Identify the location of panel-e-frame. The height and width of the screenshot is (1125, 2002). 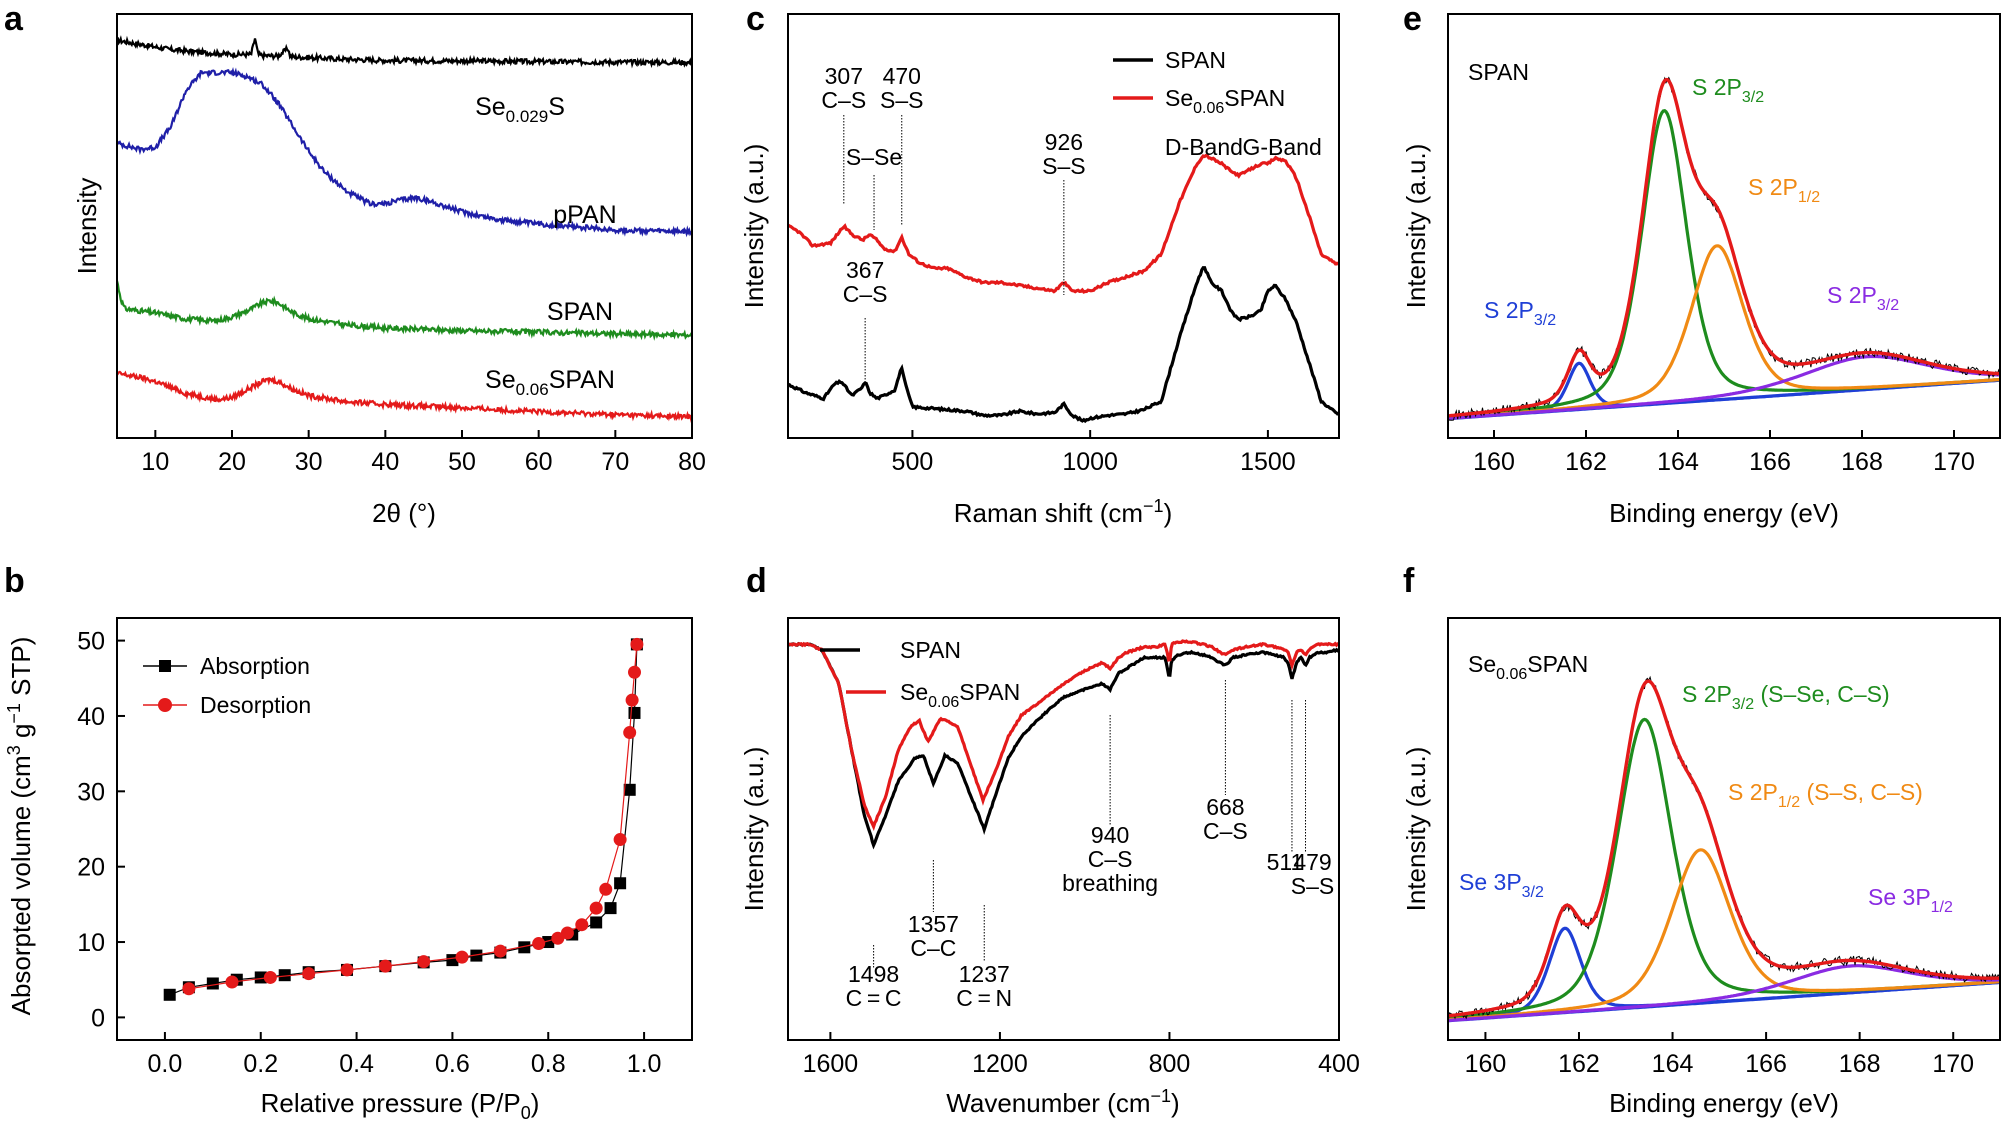
(1724, 226).